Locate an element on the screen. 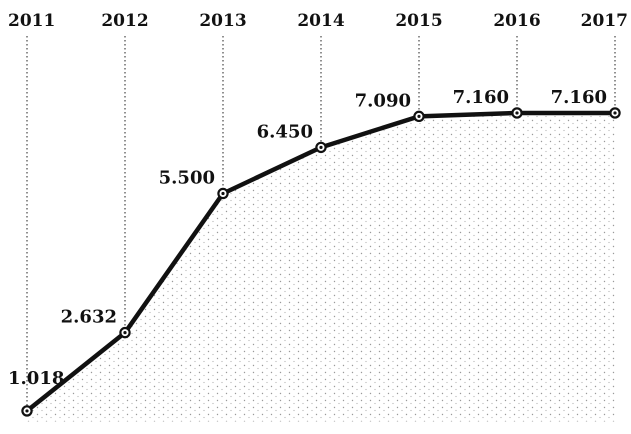  year-label-2015: 2015 is located at coordinates (418, 21).